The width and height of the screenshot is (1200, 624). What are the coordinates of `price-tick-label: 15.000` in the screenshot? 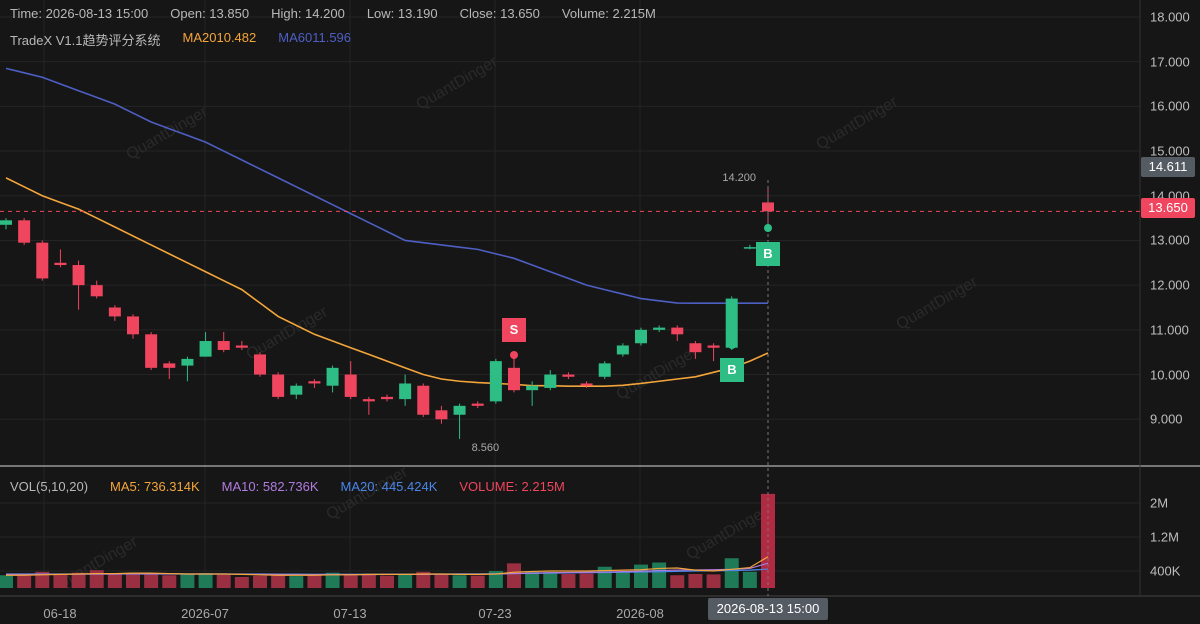 It's located at (1170, 151).